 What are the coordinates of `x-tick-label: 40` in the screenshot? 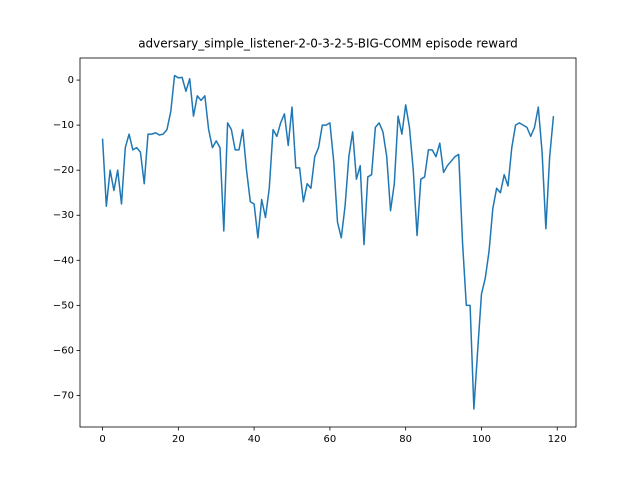 It's located at (254, 439).